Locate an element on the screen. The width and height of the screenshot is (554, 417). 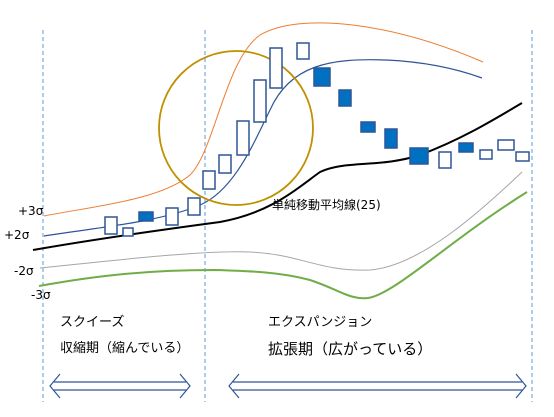
squeeze-range-arrow is located at coordinates (120, 386).